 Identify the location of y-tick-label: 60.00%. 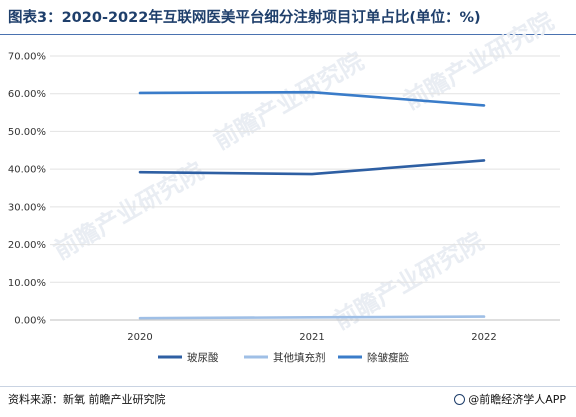
(27, 94).